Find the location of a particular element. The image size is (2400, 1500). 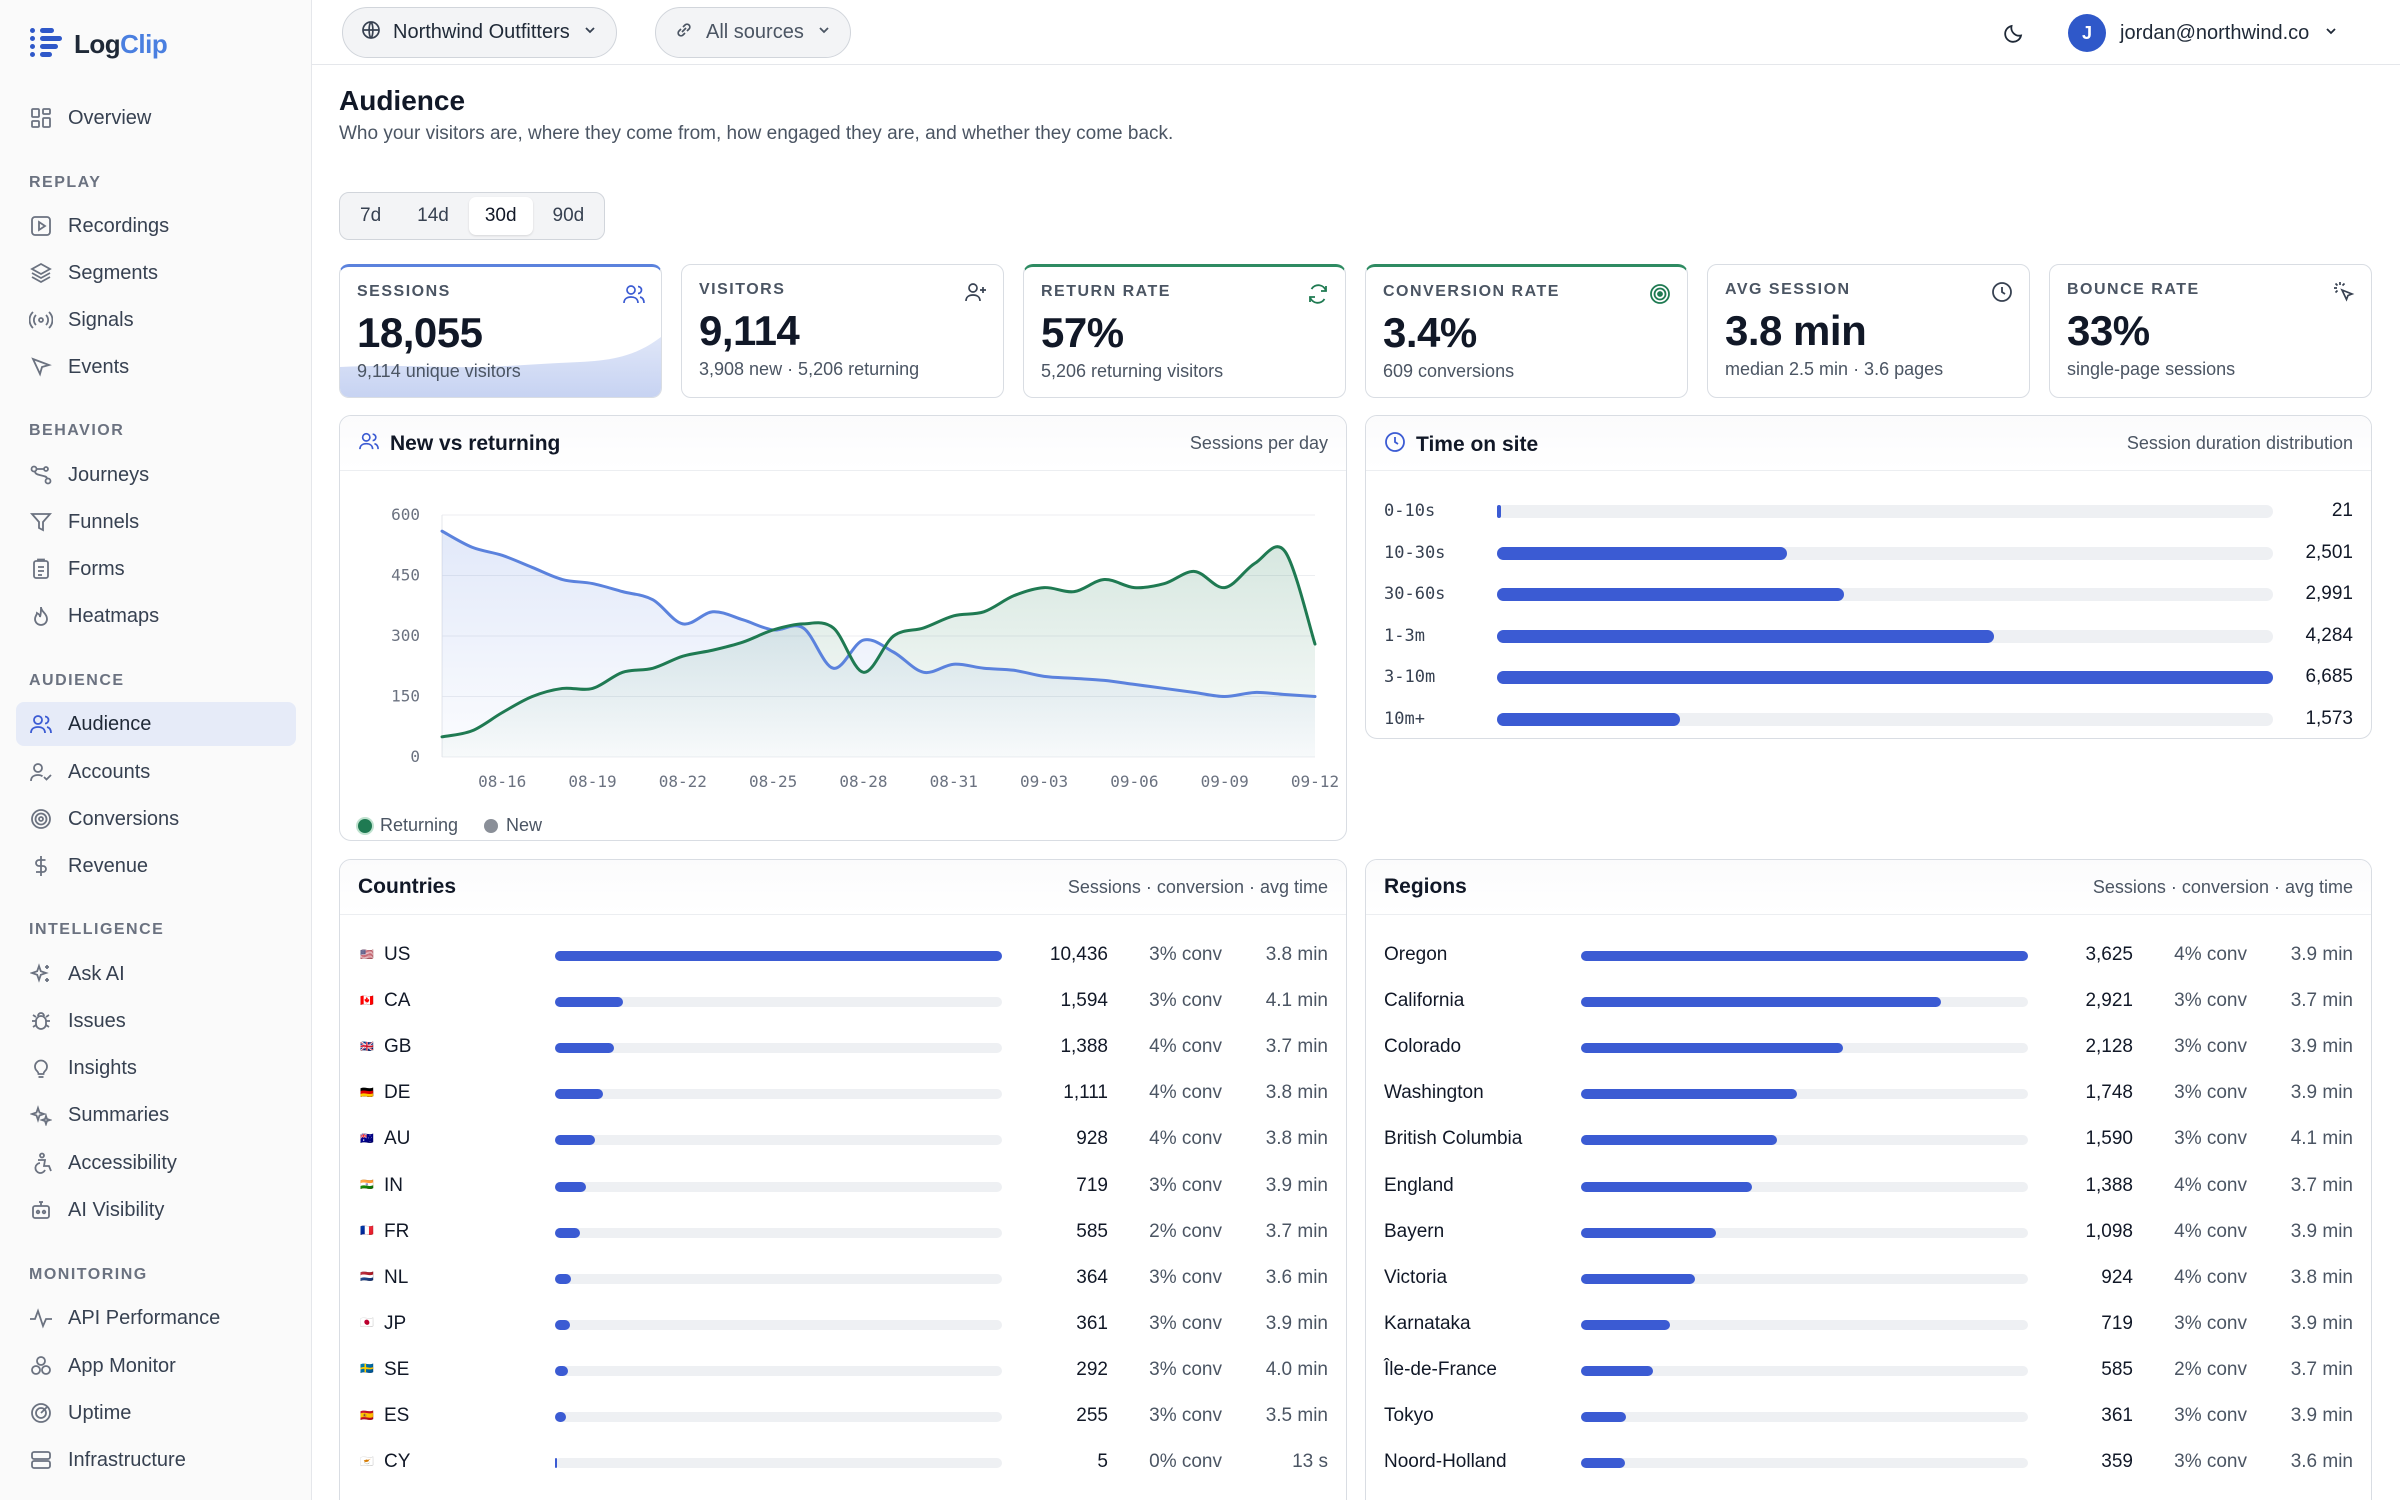

lightbulb-icon is located at coordinates (41, 1068).